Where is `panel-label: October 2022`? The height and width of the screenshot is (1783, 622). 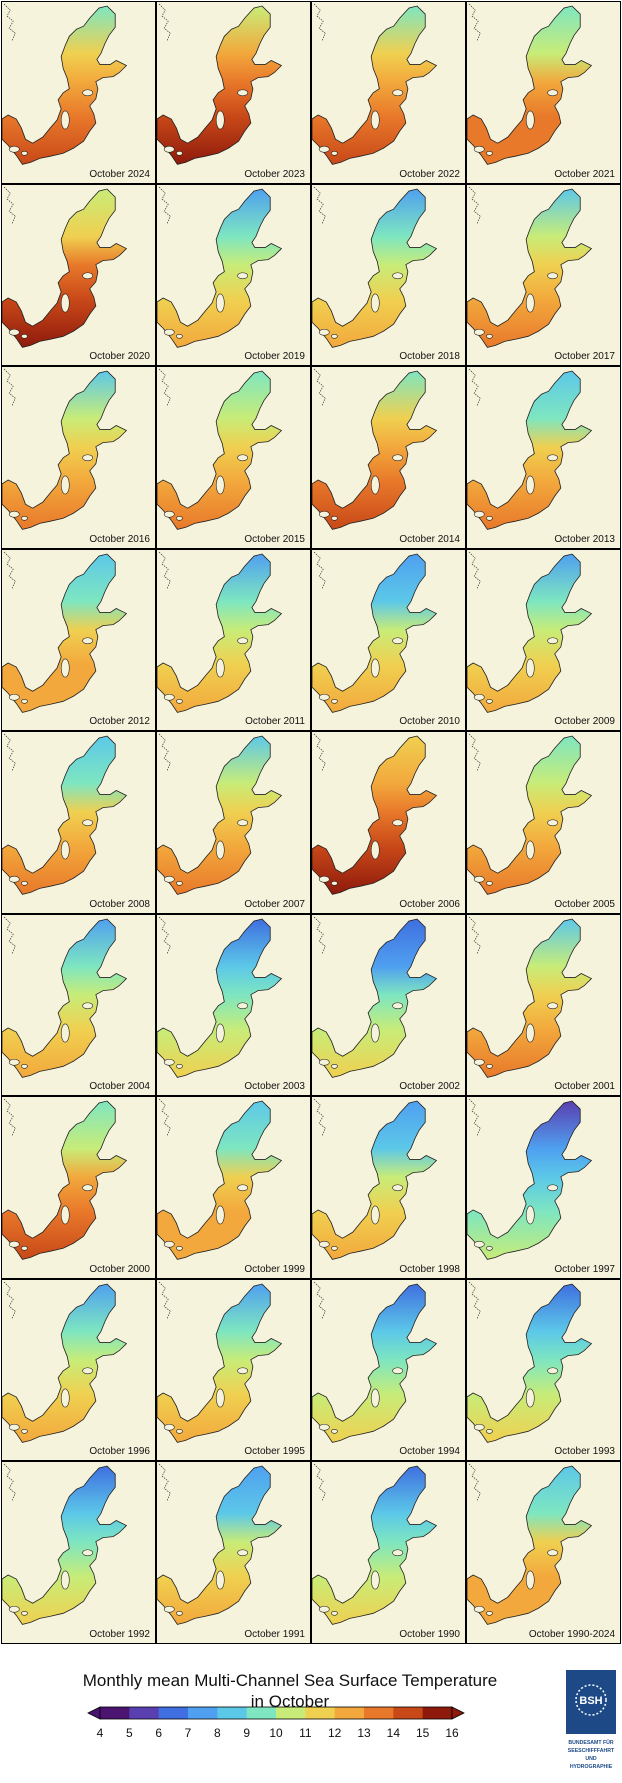
panel-label: October 2022 is located at coordinates (429, 174).